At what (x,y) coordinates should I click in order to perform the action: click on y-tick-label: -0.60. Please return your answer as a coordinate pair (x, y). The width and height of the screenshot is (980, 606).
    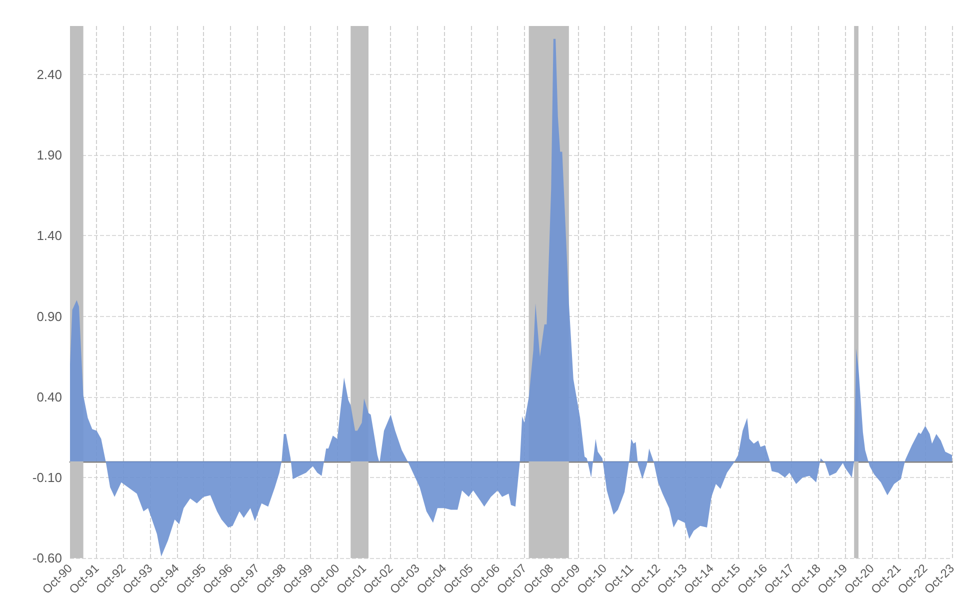
    Looking at the image, I should click on (47, 558).